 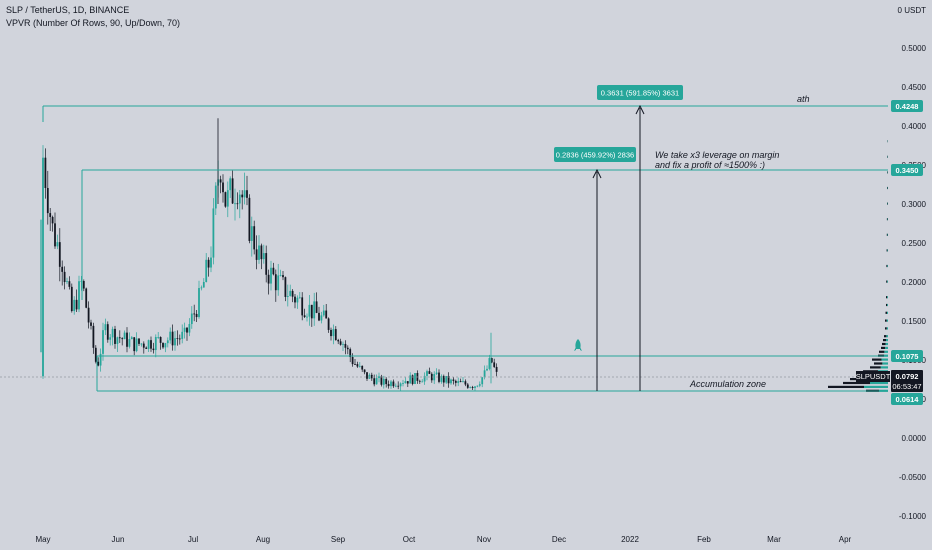 I want to click on y-tick-label: 0.1500, so click(x=914, y=321).